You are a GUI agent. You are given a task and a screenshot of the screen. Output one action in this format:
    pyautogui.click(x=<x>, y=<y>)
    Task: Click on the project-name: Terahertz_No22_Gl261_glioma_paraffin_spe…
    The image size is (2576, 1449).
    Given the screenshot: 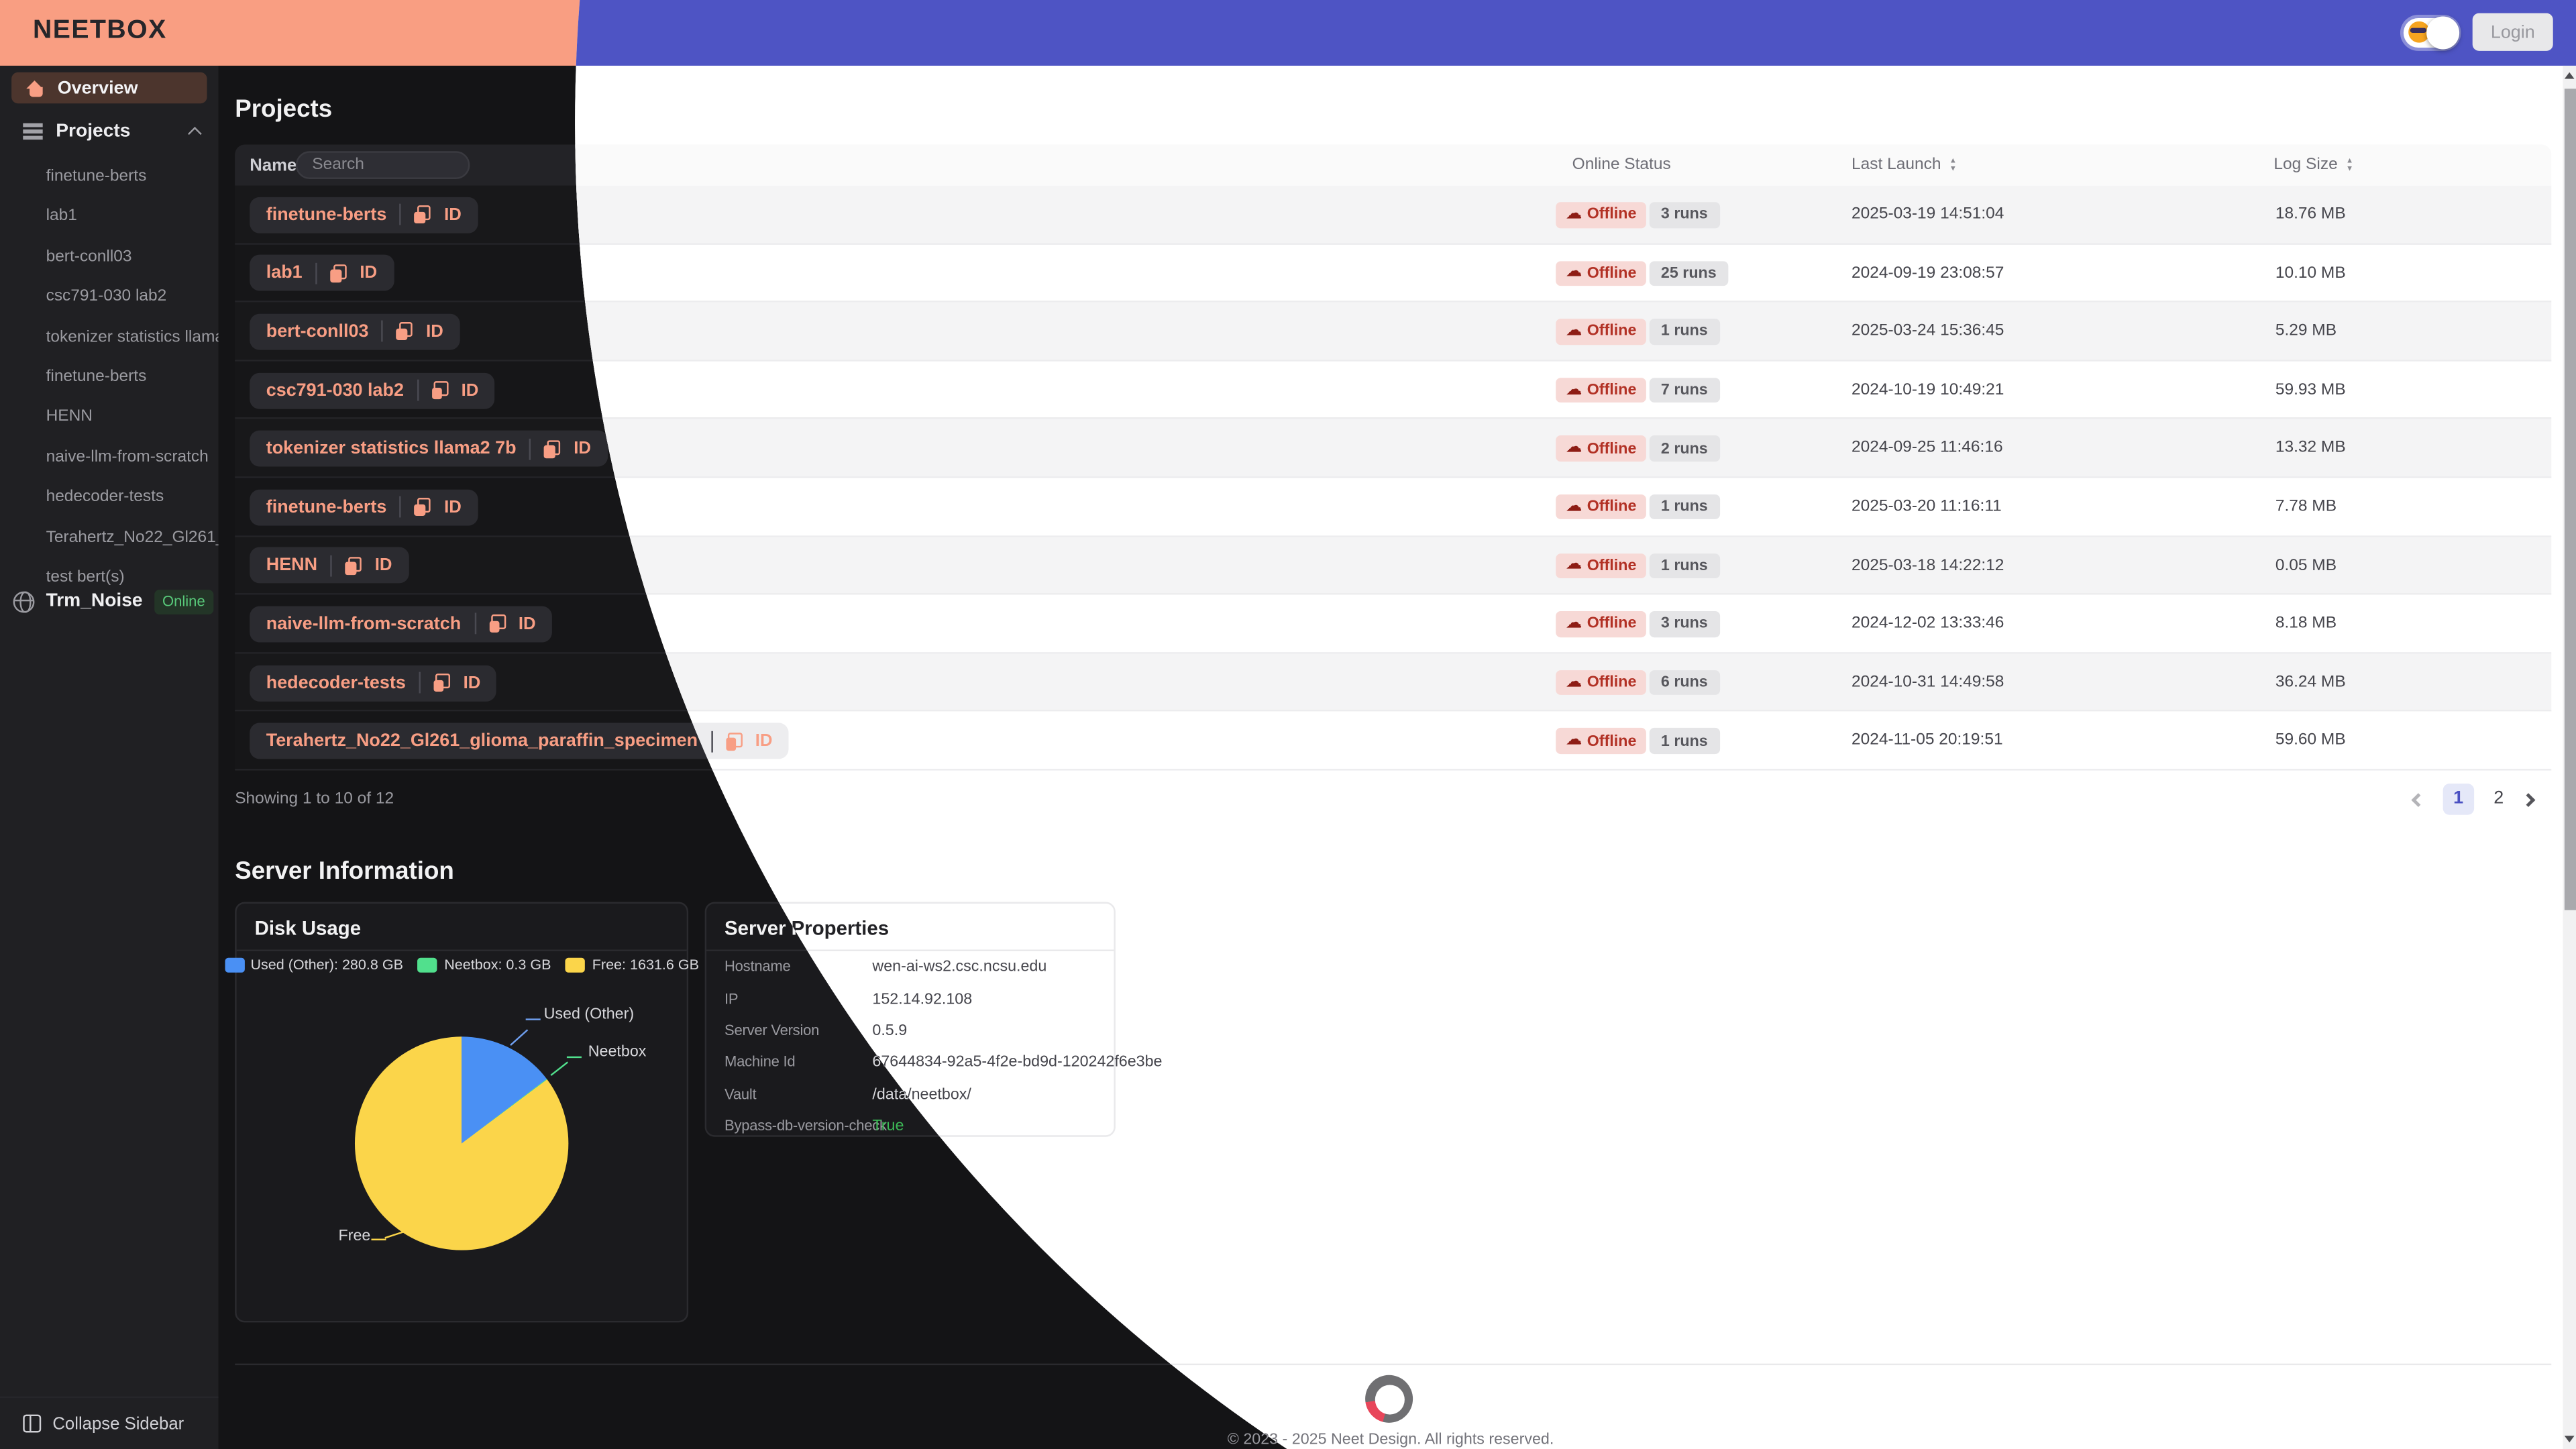 What is the action you would take?
    pyautogui.click(x=482, y=741)
    